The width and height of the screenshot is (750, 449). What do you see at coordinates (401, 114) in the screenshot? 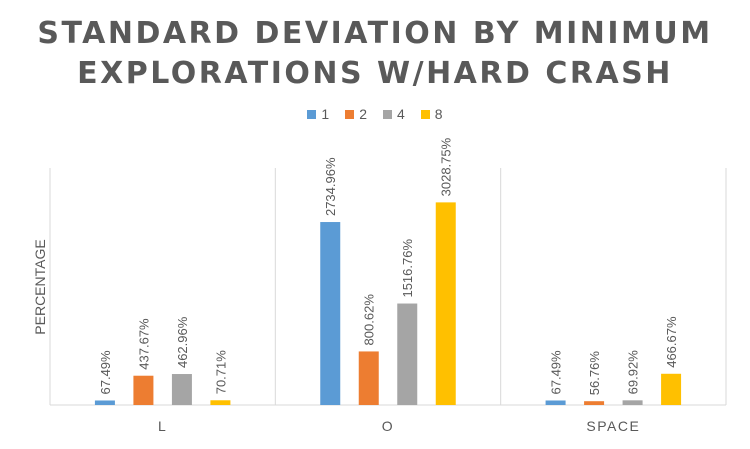
I see `legend-label-4: 4` at bounding box center [401, 114].